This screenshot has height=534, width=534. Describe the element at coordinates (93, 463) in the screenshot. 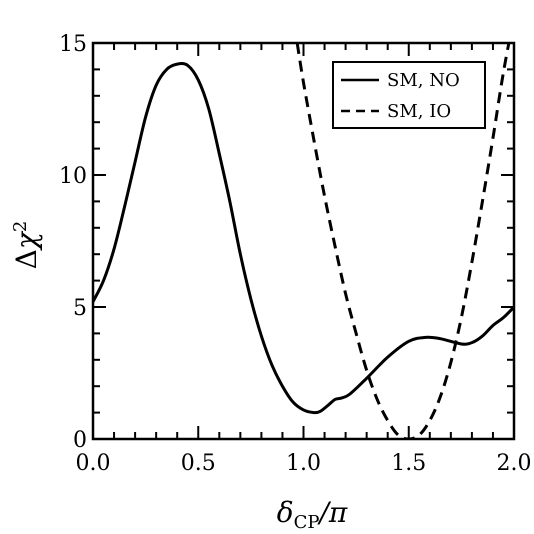

I see `x-tick-label: 0.0` at that location.